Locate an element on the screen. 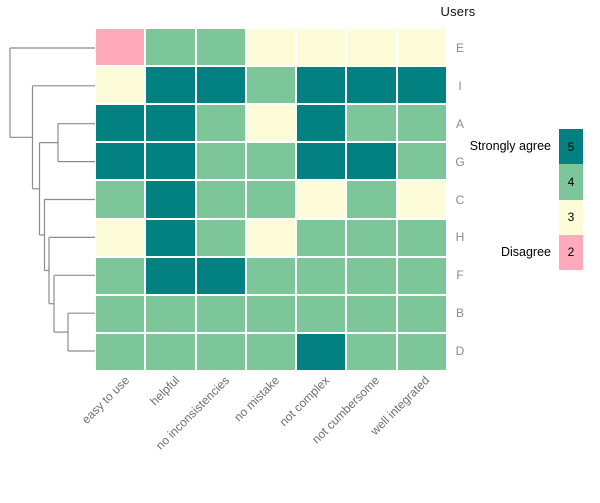 Image resolution: width=600 pixels, height=503 pixels. row-label-I: I is located at coordinates (460, 85).